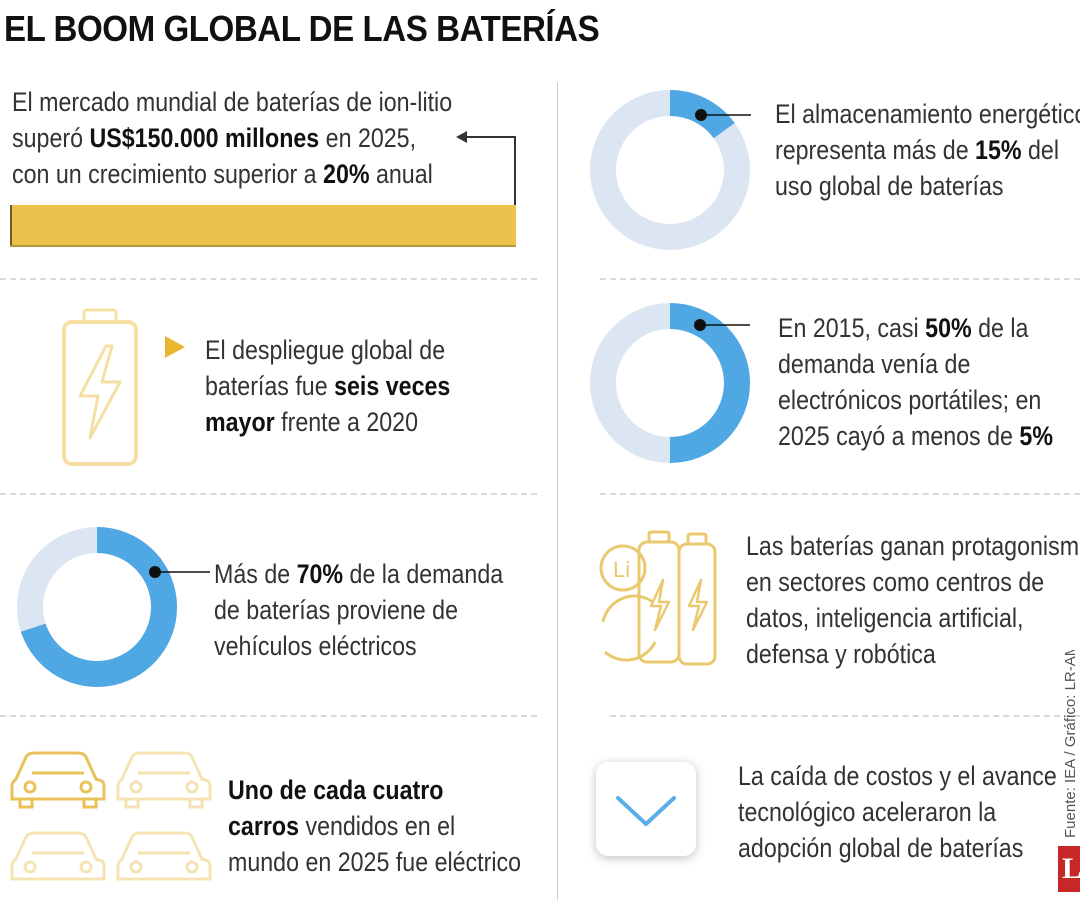 The width and height of the screenshot is (1080, 900). What do you see at coordinates (557, 491) in the screenshot?
I see `column-divider` at bounding box center [557, 491].